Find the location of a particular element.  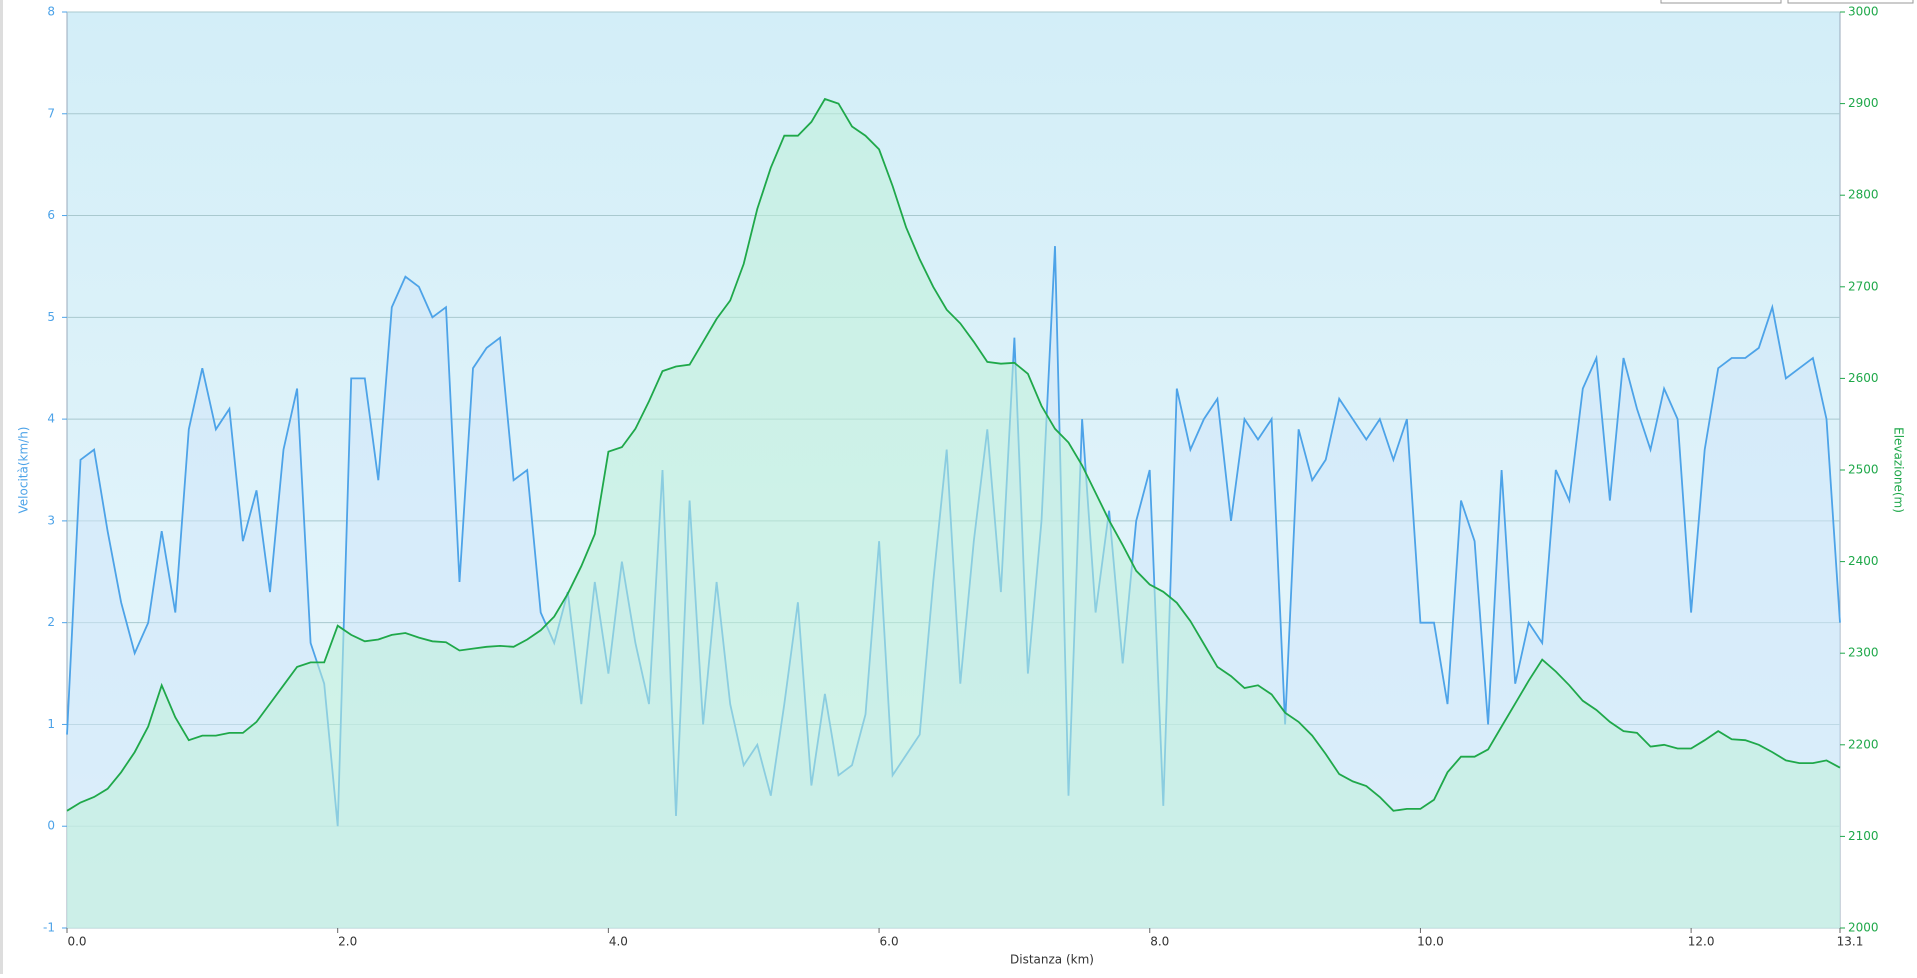

x-tick-label: 8.0 is located at coordinates (1159, 942).